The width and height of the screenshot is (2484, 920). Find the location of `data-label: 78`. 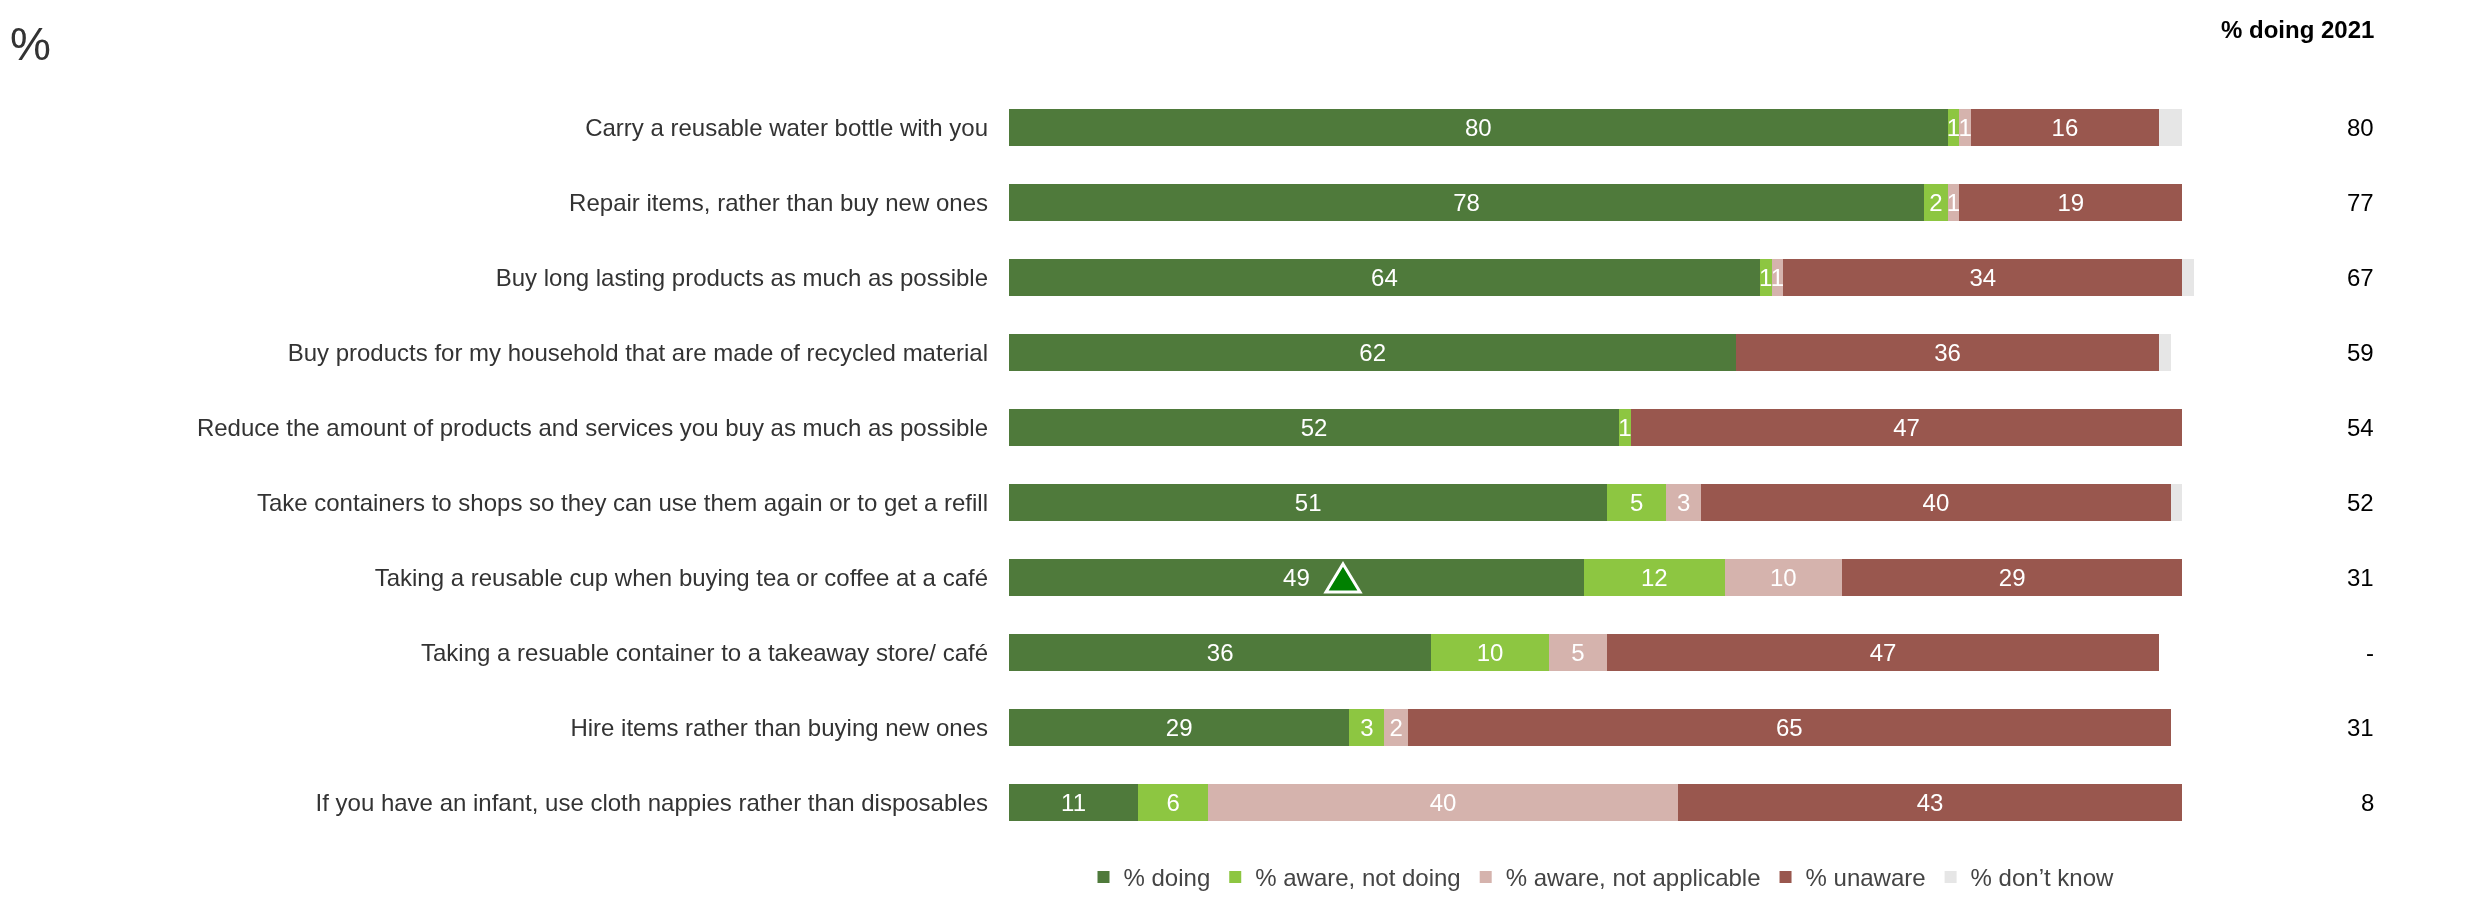

data-label: 78 is located at coordinates (1466, 202).